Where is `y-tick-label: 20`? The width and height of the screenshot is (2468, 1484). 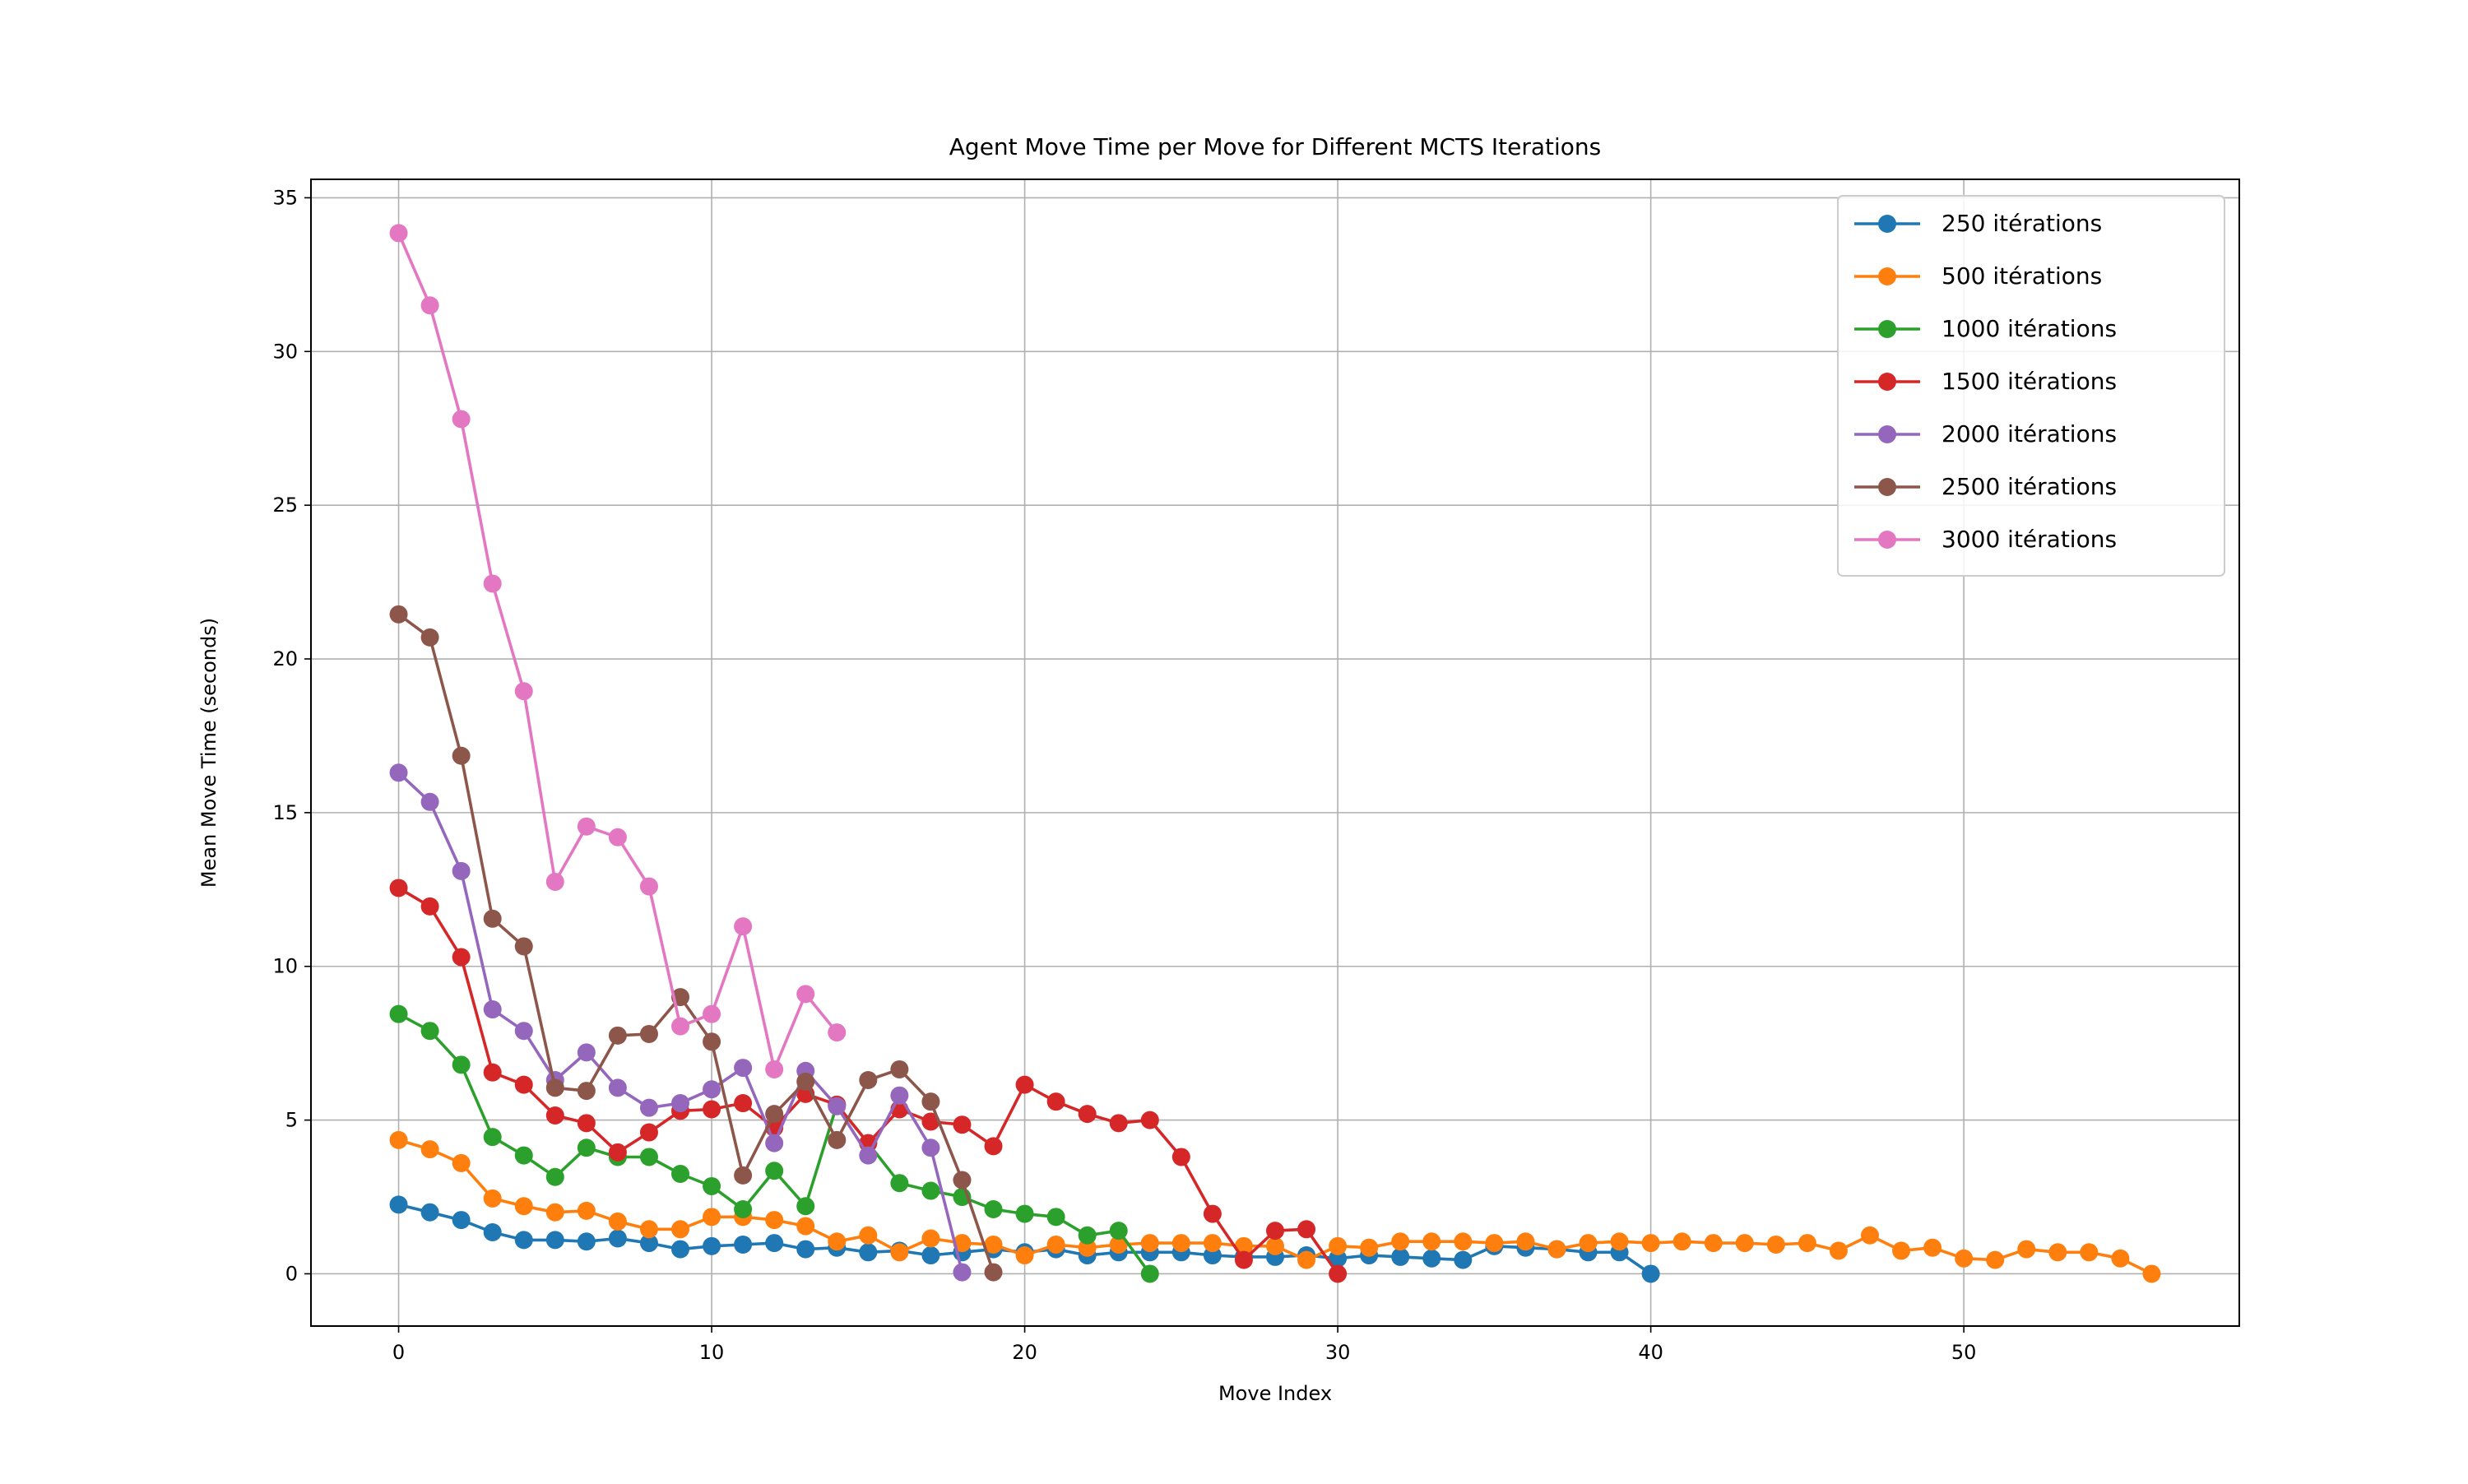
y-tick-label: 20 is located at coordinates (285, 658).